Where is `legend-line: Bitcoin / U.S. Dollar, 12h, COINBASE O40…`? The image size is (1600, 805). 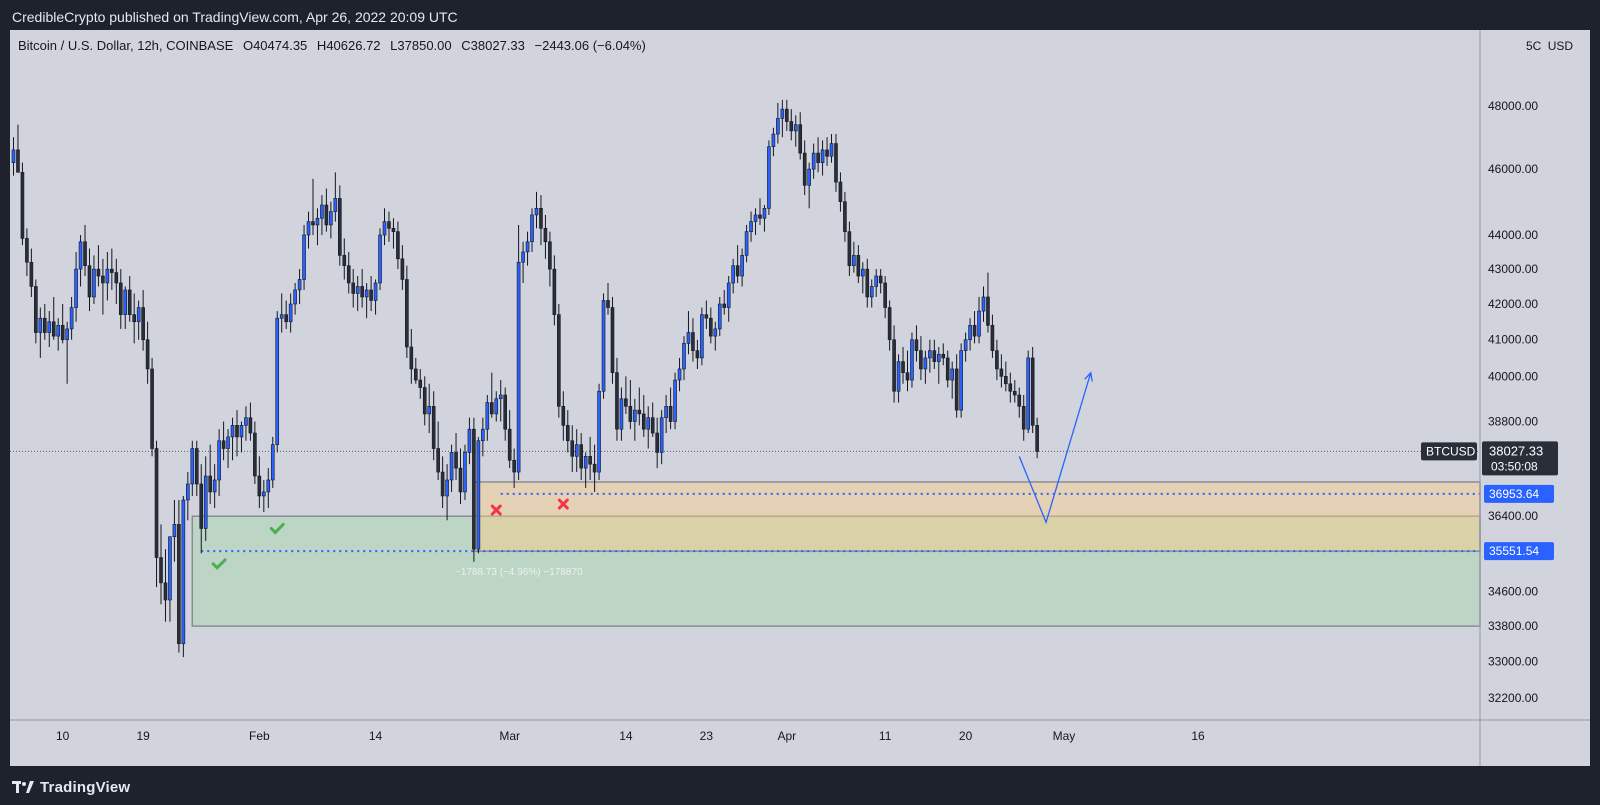 legend-line: Bitcoin / U.S. Dollar, 12h, COINBASE O40… is located at coordinates (332, 45).